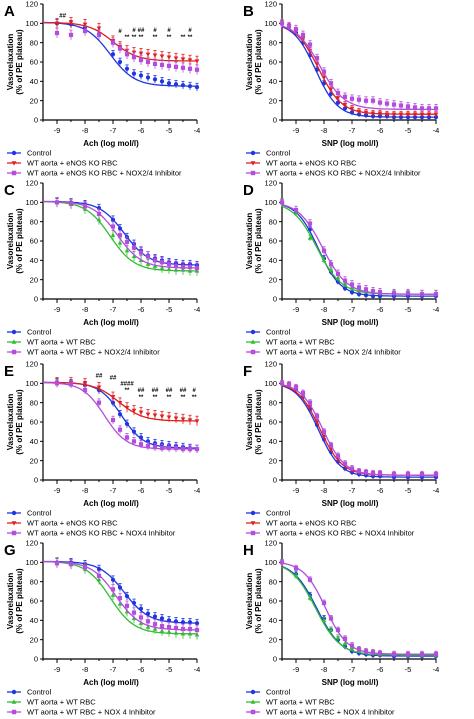 The width and height of the screenshot is (474, 719). I want to click on y-tick-label: 100, so click(270, 383).